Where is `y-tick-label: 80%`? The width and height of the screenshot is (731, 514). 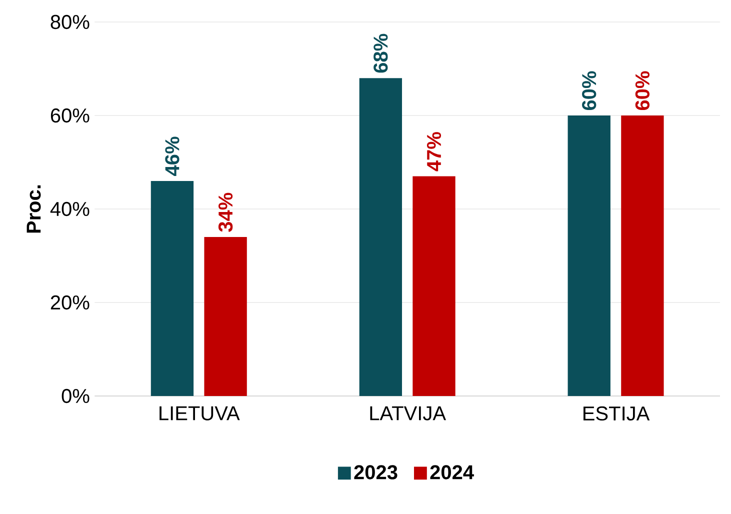 y-tick-label: 80% is located at coordinates (70, 22).